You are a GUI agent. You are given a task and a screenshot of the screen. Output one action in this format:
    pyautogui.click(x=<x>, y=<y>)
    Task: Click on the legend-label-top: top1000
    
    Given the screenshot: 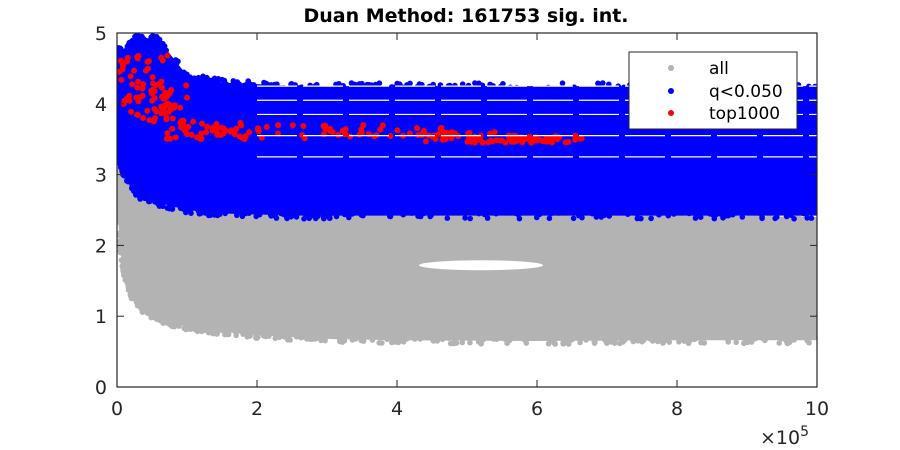 What is the action you would take?
    pyautogui.click(x=744, y=114)
    